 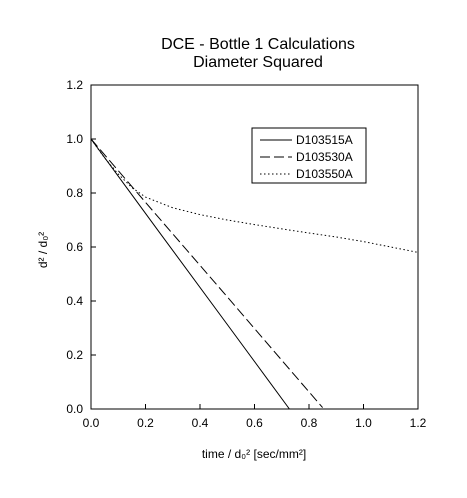 What do you see at coordinates (74, 409) in the screenshot?
I see `y-tick-label: 0.0` at bounding box center [74, 409].